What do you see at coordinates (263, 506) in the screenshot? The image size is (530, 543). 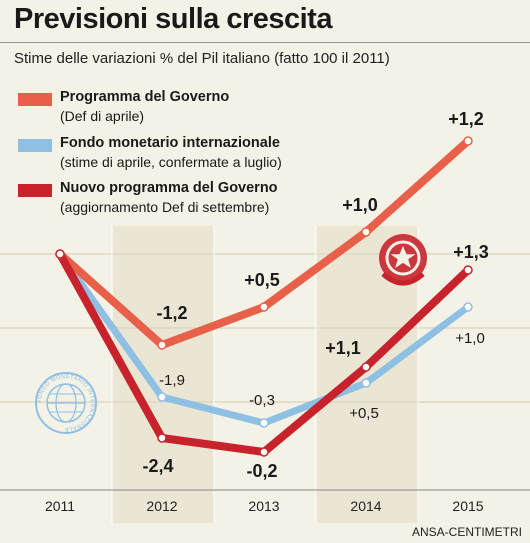 I see `x-tick-label: 2013` at bounding box center [263, 506].